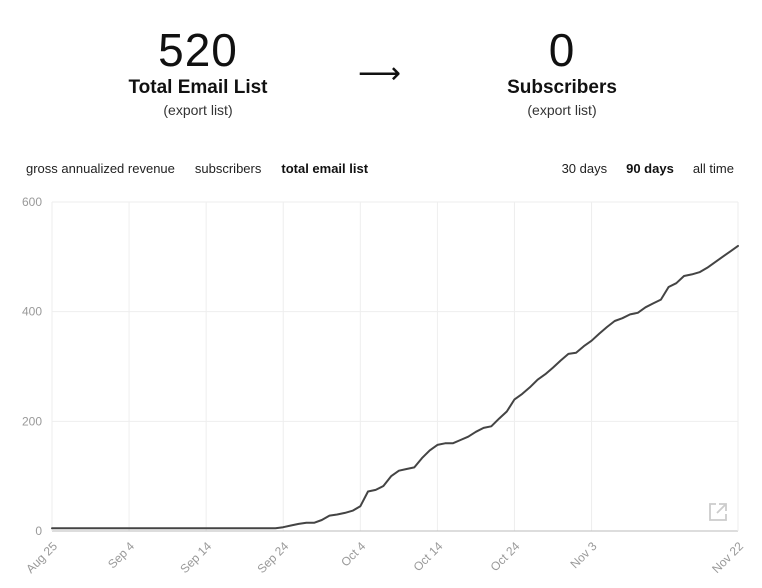  Describe the element at coordinates (100, 168) in the screenshot. I see `tab-gross-annualized-revenue: gross annualized revenue` at that location.